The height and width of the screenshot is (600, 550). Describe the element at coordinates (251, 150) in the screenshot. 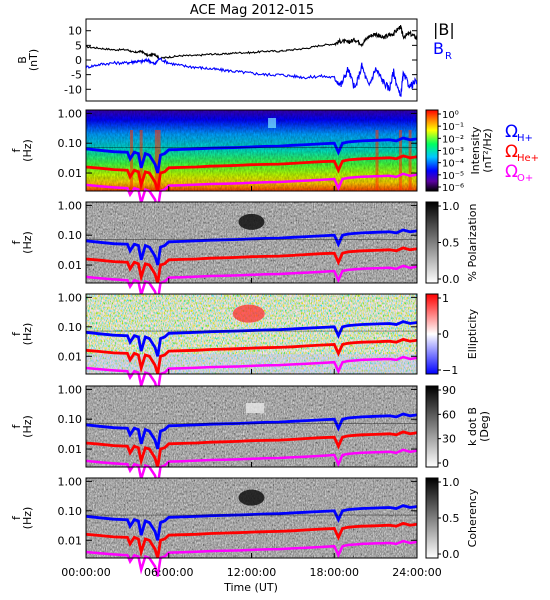

I see `spectrogram-texture` at that location.